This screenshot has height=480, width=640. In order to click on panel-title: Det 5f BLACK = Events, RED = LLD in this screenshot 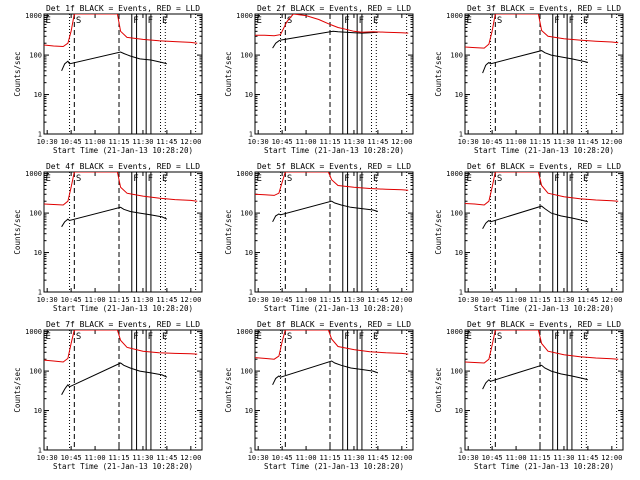, I will do `click(334, 166)`.